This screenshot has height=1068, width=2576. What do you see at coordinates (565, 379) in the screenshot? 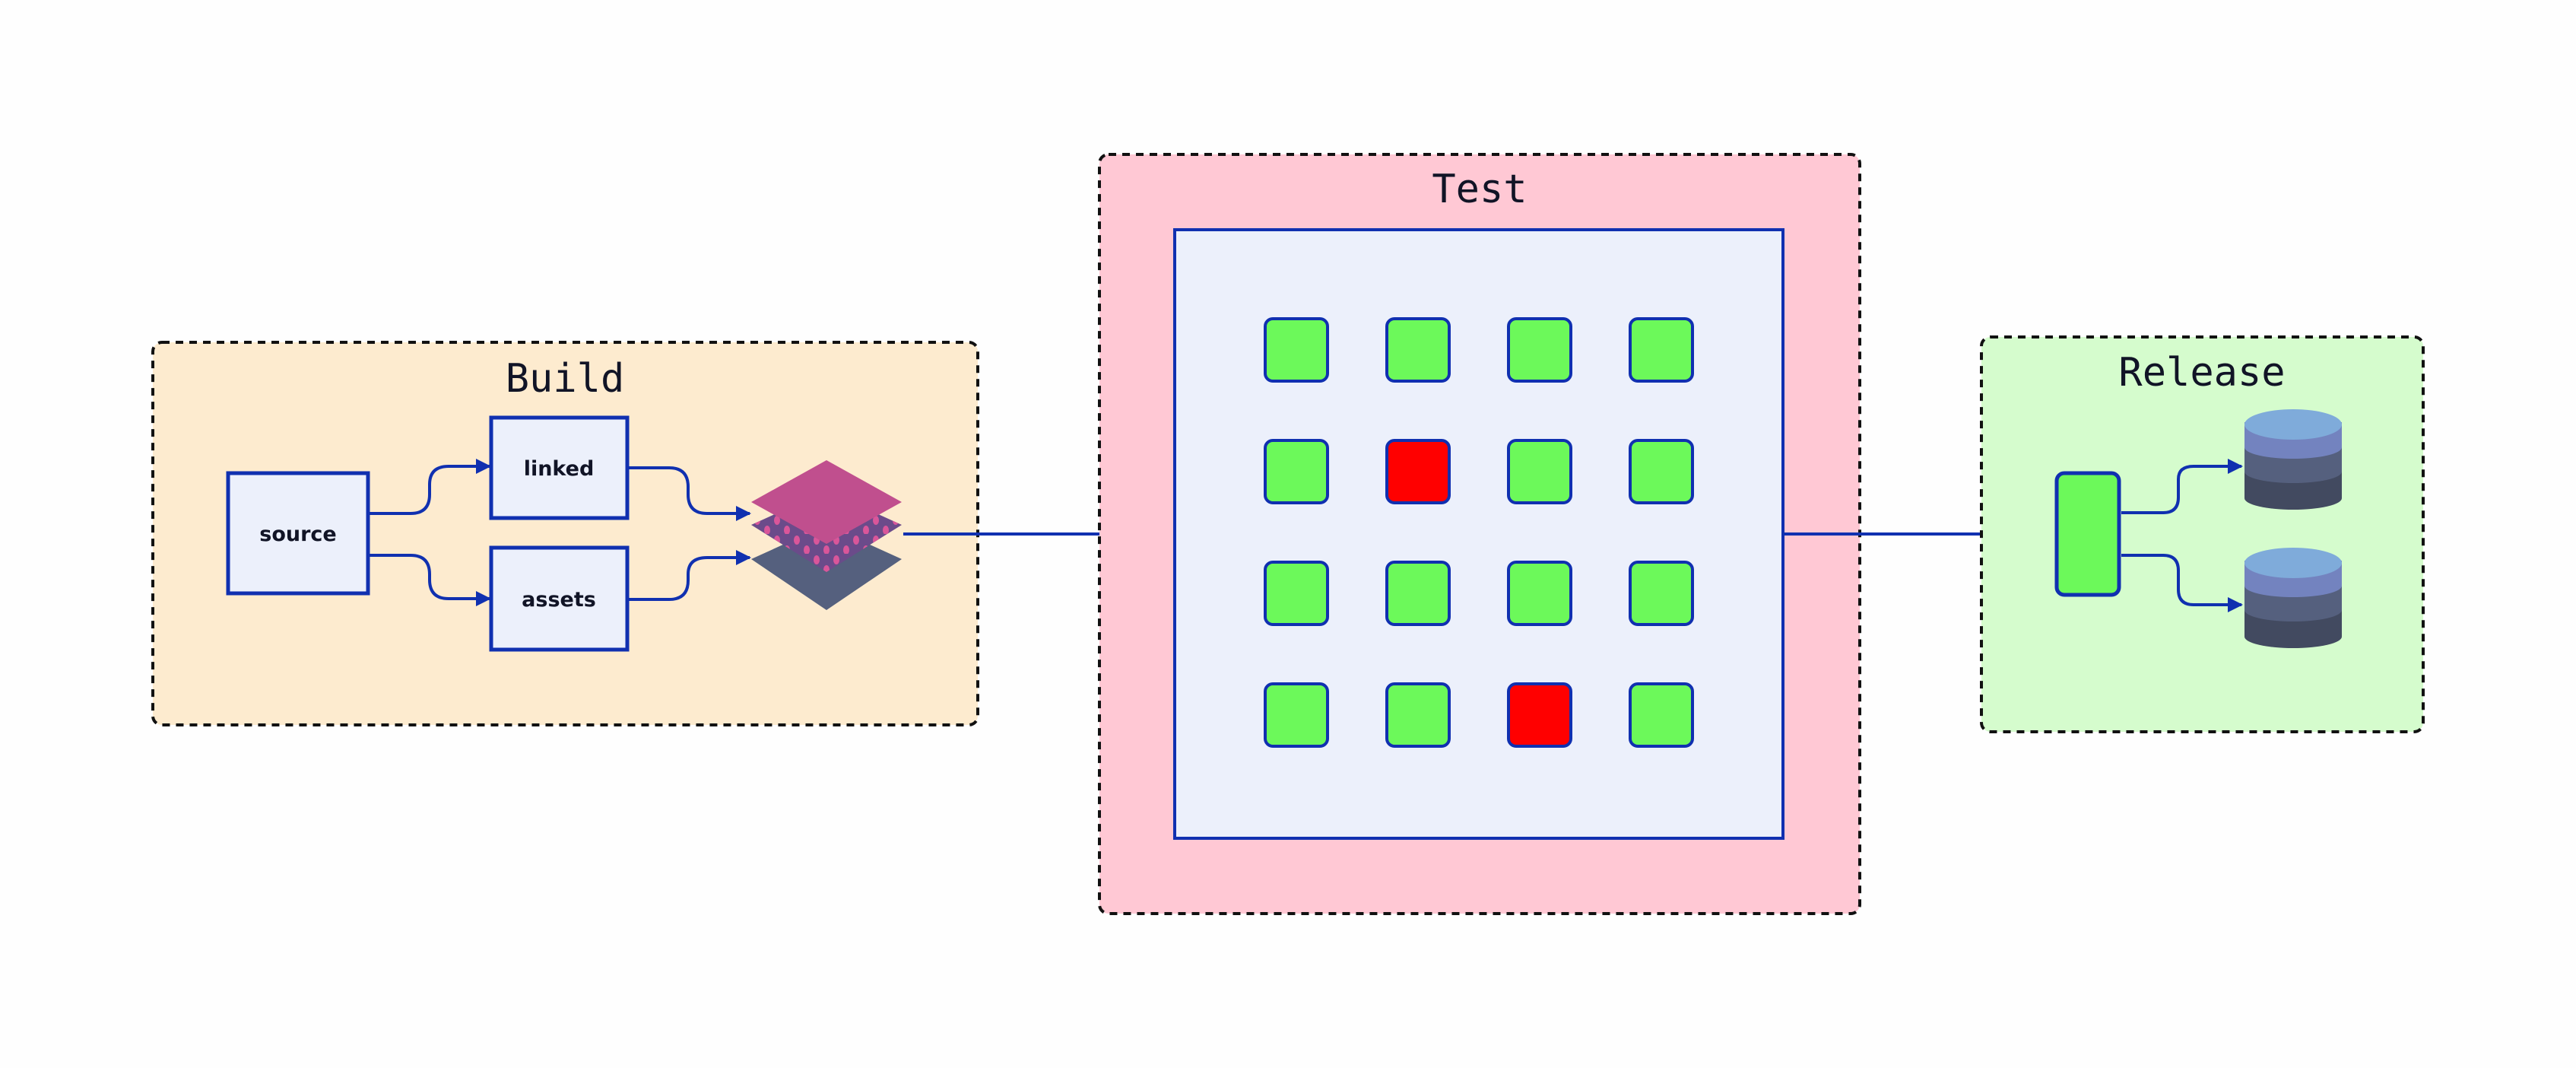
I see `build-stage-title: Build` at bounding box center [565, 379].